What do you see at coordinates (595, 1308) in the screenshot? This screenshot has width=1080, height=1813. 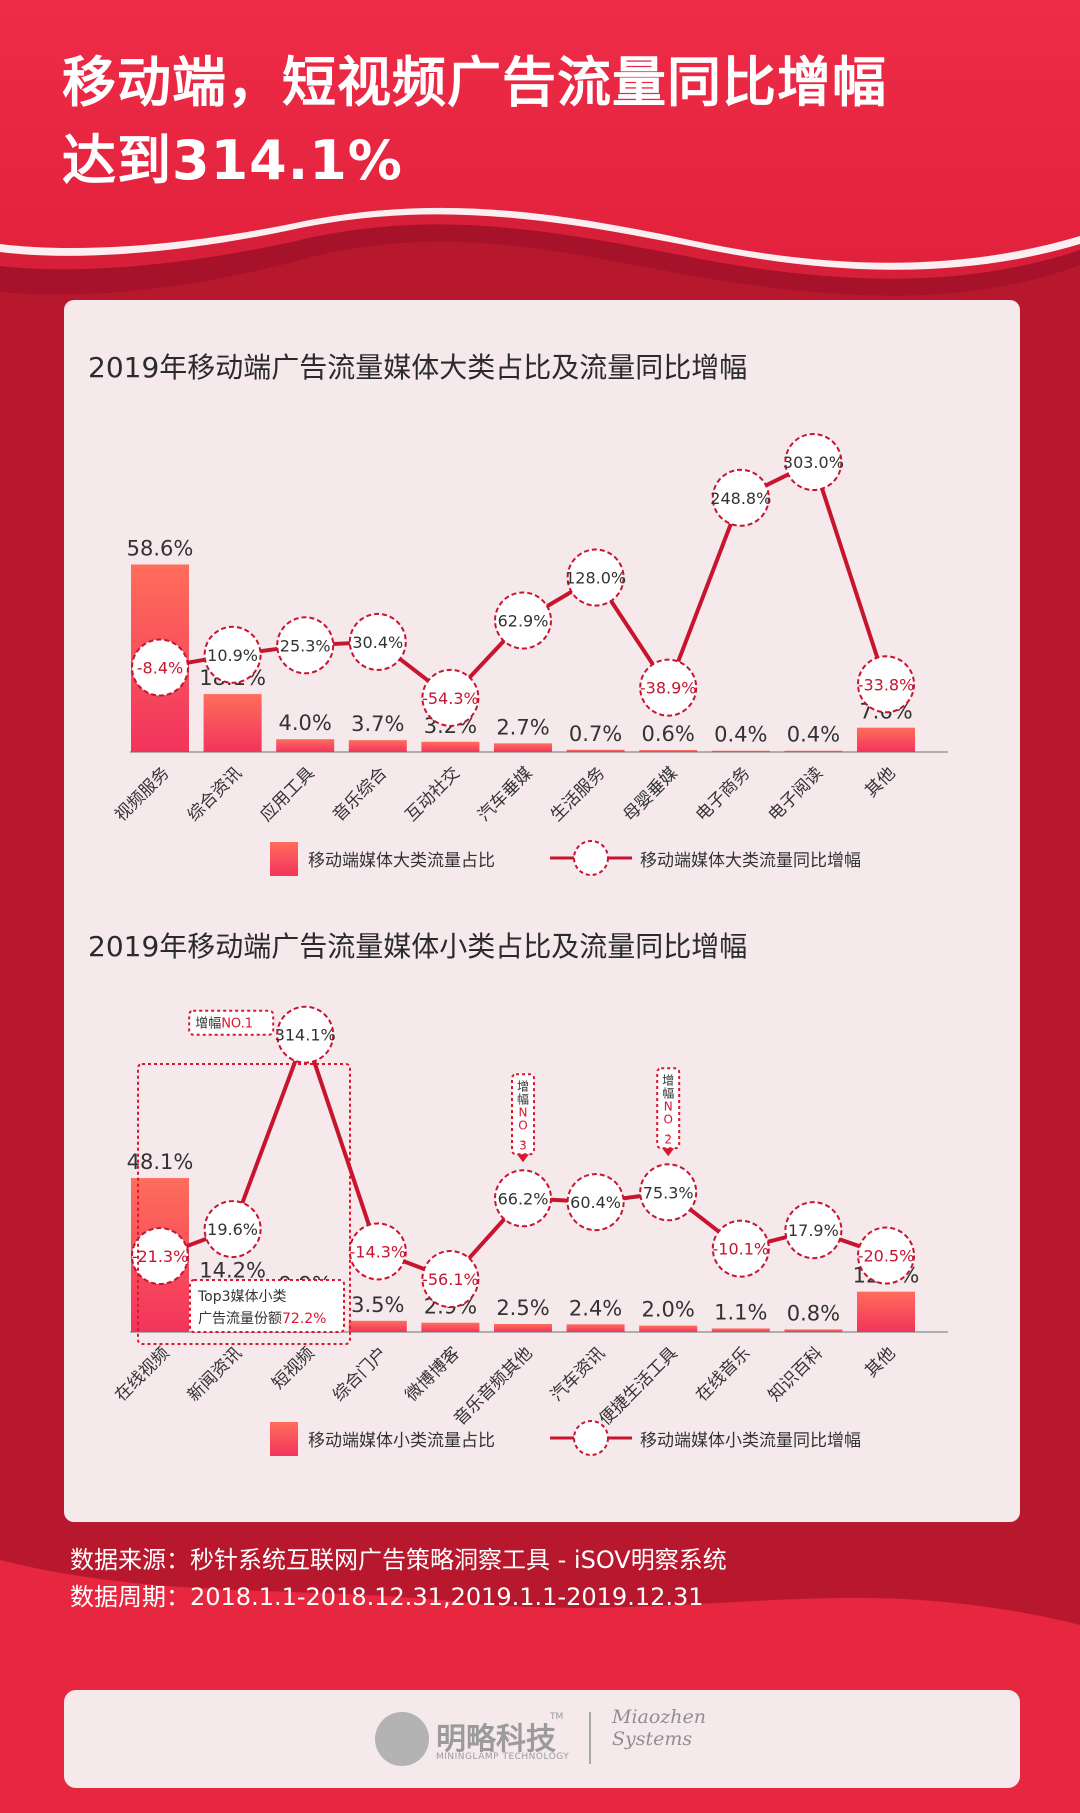 I see `bar-value-label: 2.4%` at bounding box center [595, 1308].